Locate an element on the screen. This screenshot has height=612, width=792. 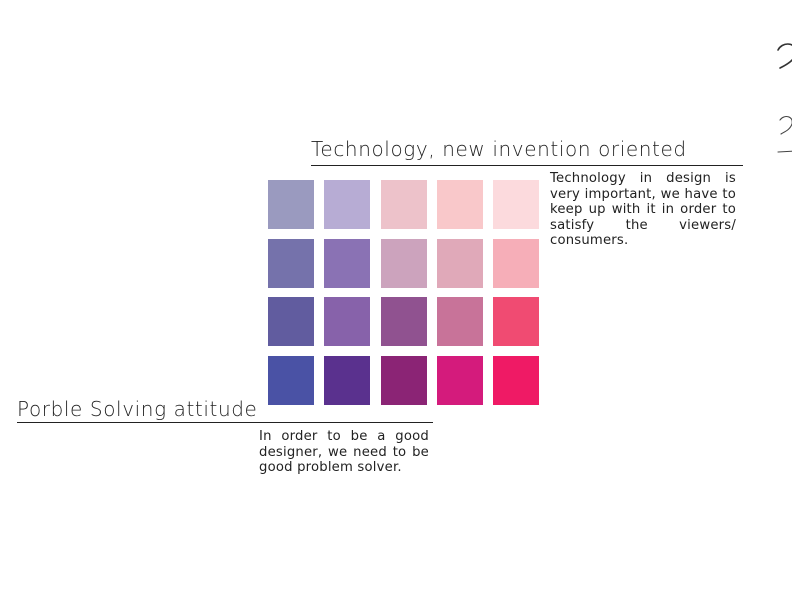
color-swatch-r1-c2 is located at coordinates (347, 204).